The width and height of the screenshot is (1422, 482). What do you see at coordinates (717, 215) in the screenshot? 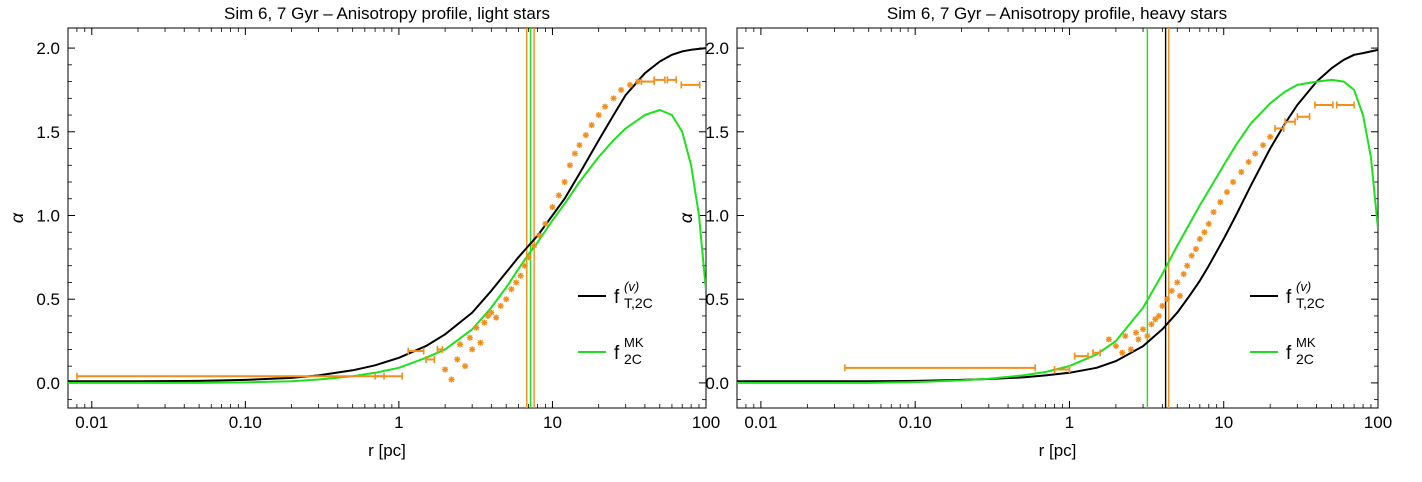
I see `y-tick-label: 1.0` at bounding box center [717, 215].